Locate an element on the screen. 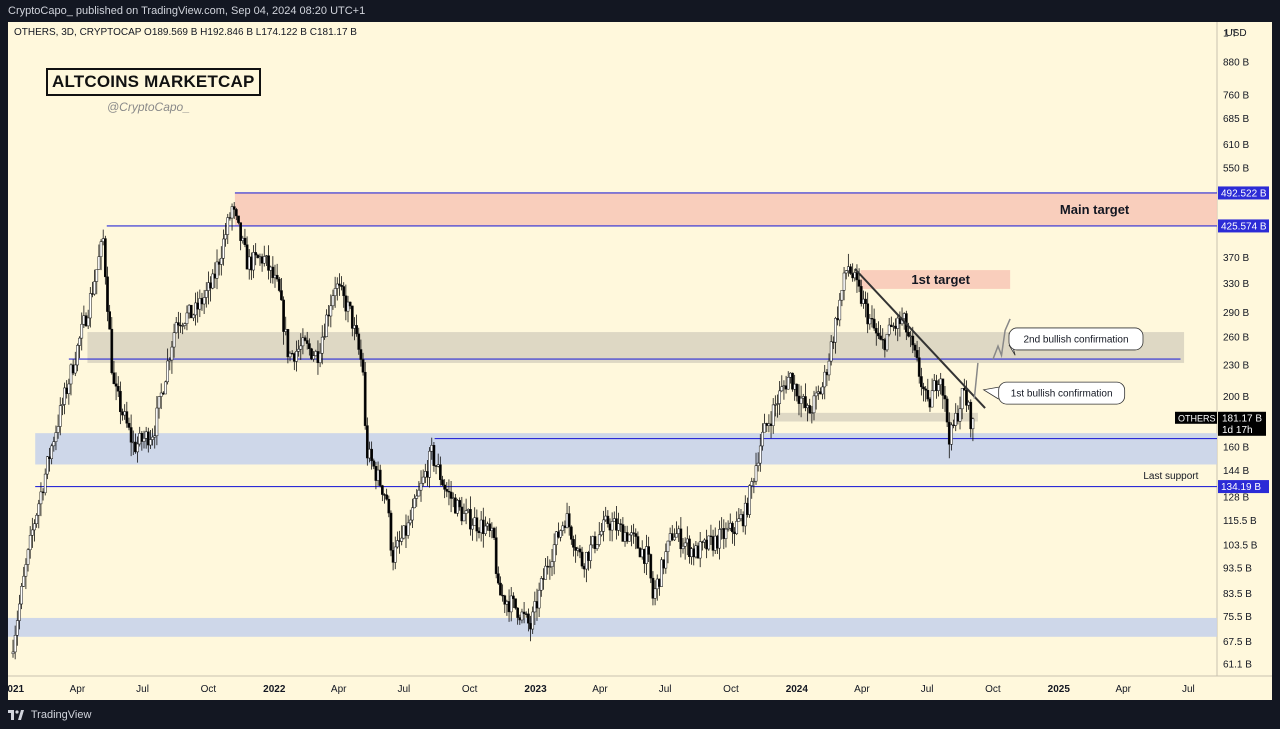  main-target-label: Main target is located at coordinates (1095, 209).